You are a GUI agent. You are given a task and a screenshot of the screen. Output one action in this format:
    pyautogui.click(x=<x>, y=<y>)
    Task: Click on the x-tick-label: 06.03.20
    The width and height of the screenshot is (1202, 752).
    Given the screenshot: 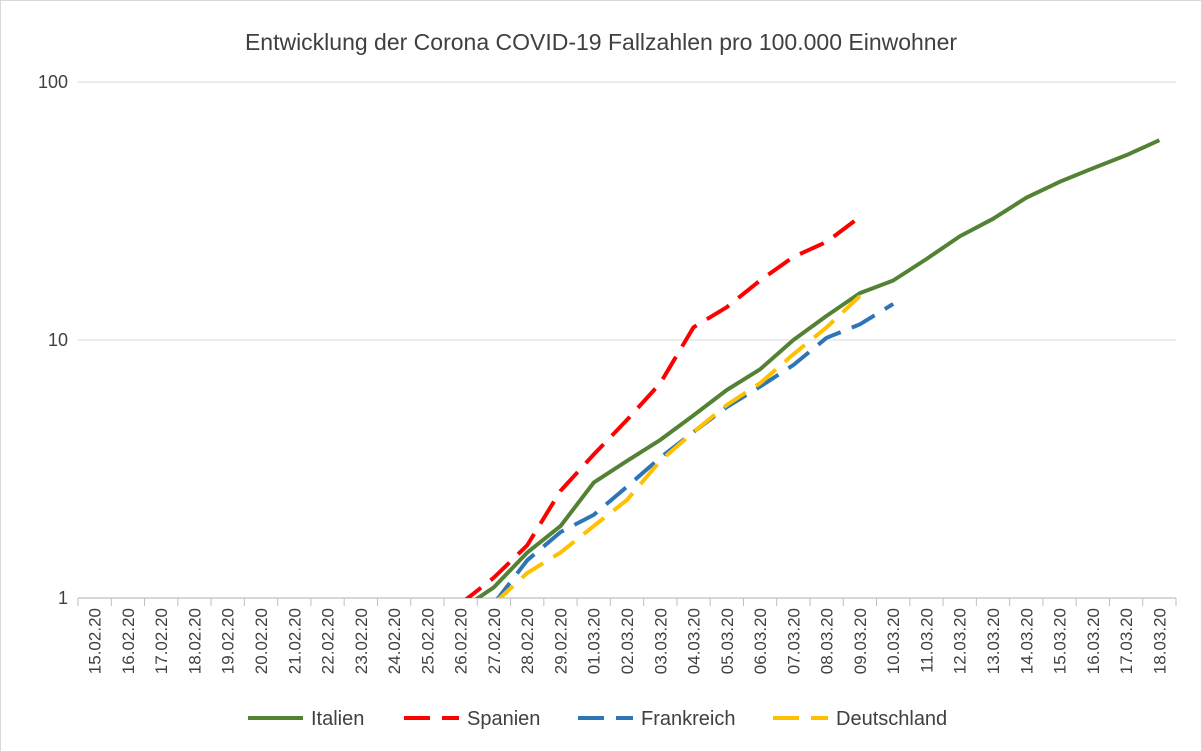 What is the action you would take?
    pyautogui.click(x=760, y=641)
    